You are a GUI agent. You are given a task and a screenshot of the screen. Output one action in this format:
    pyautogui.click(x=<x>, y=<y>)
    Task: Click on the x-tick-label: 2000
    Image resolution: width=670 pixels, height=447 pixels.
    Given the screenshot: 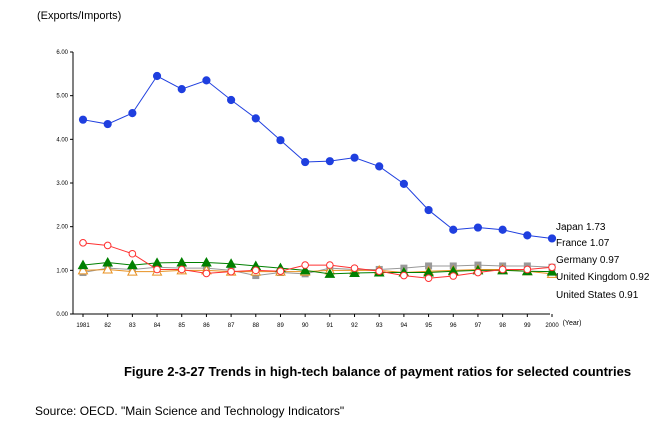 What is the action you would take?
    pyautogui.click(x=552, y=326)
    